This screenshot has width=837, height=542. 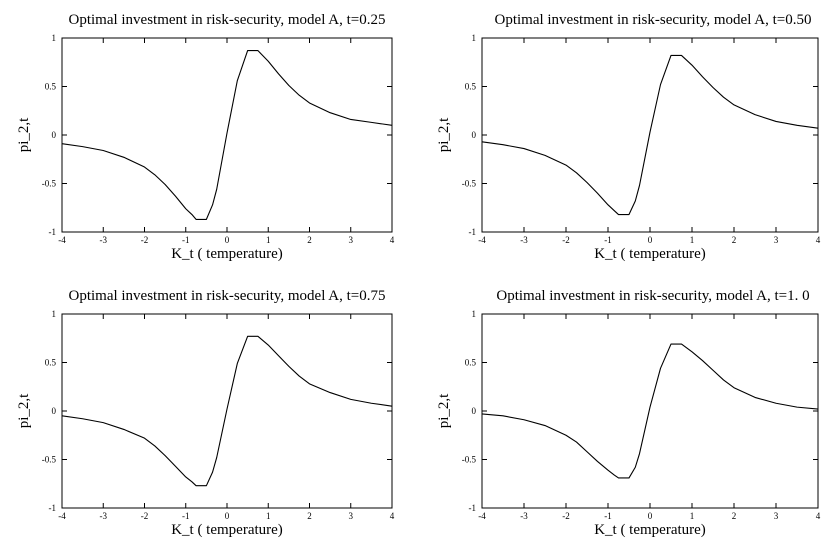 What do you see at coordinates (474, 411) in the screenshot?
I see `chart-4-y-tick-label: 0` at bounding box center [474, 411].